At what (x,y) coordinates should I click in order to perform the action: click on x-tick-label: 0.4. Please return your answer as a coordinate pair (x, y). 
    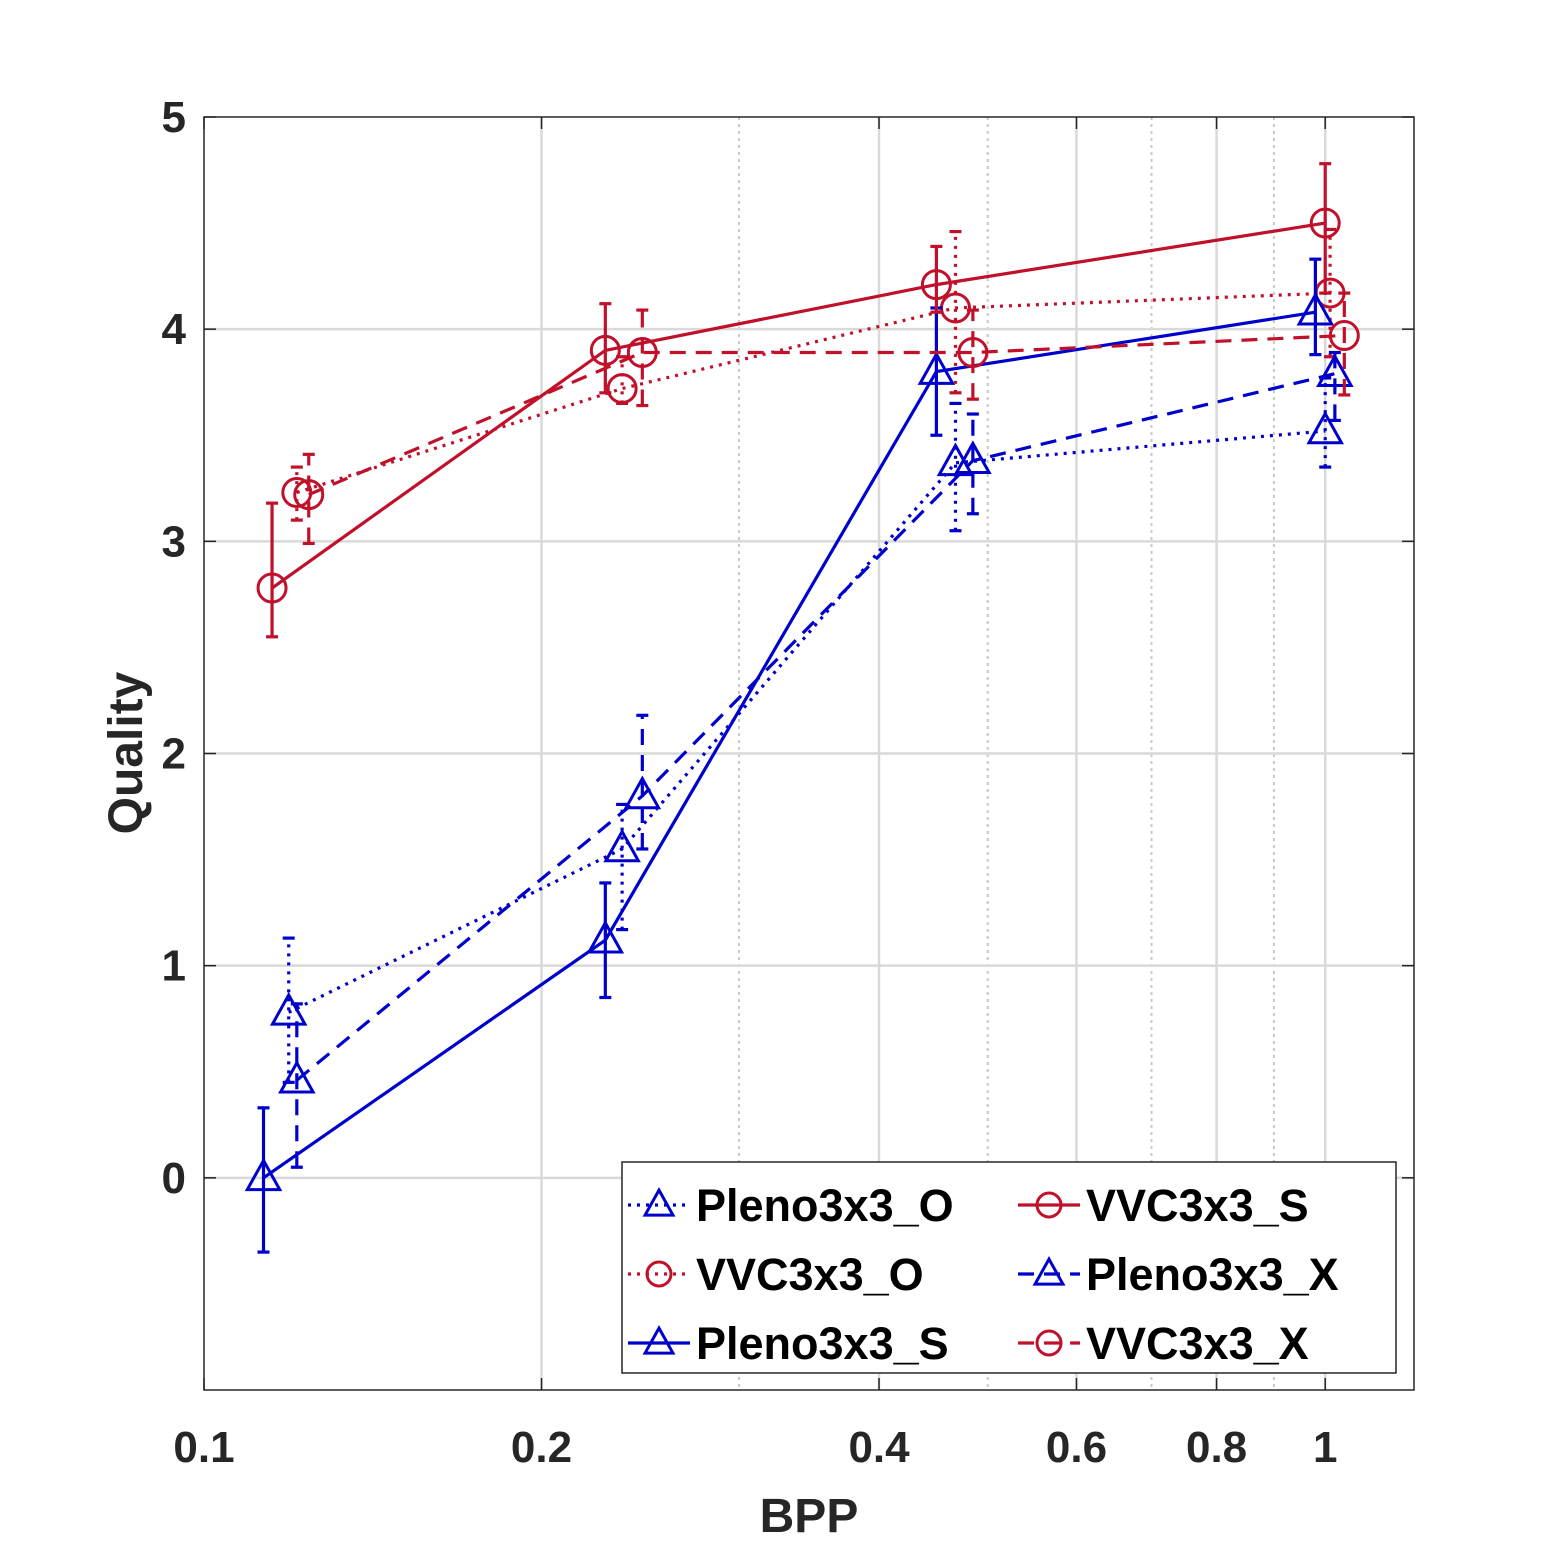
    Looking at the image, I should click on (879, 1447).